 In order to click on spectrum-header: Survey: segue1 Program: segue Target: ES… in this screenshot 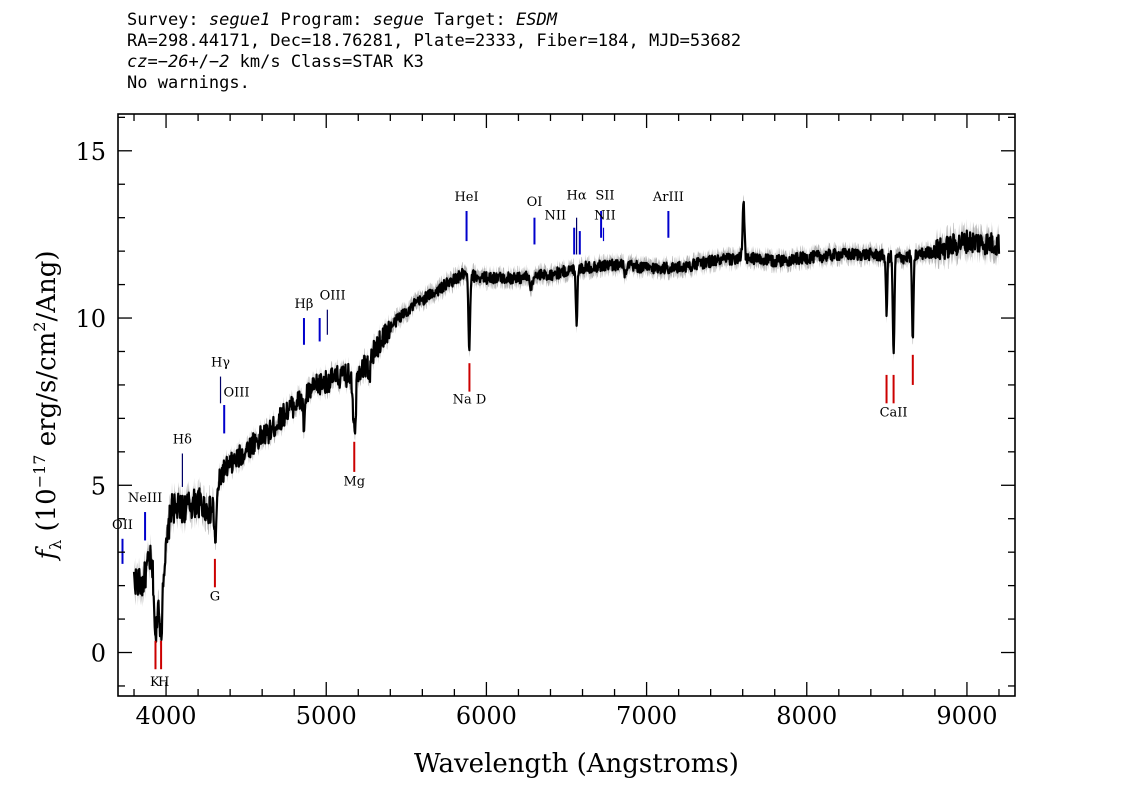, I will do `click(434, 52)`.